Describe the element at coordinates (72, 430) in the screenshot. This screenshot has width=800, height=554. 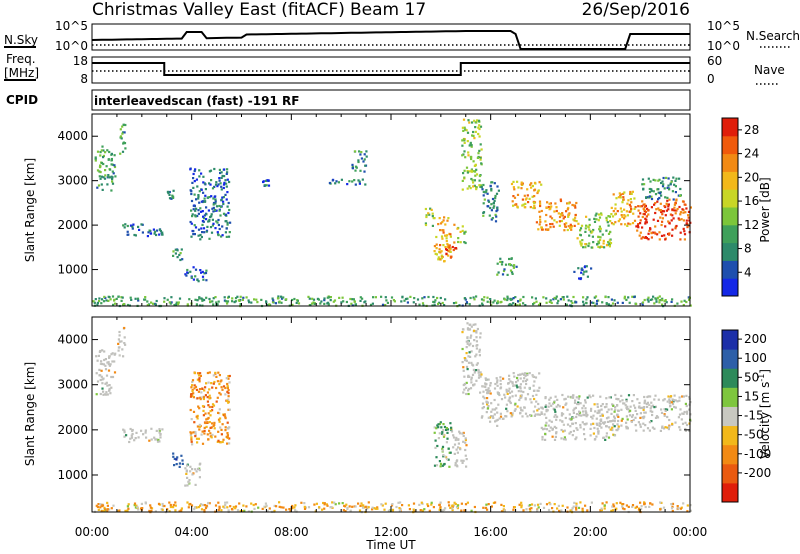
I see `y-tick-label: 2000` at that location.